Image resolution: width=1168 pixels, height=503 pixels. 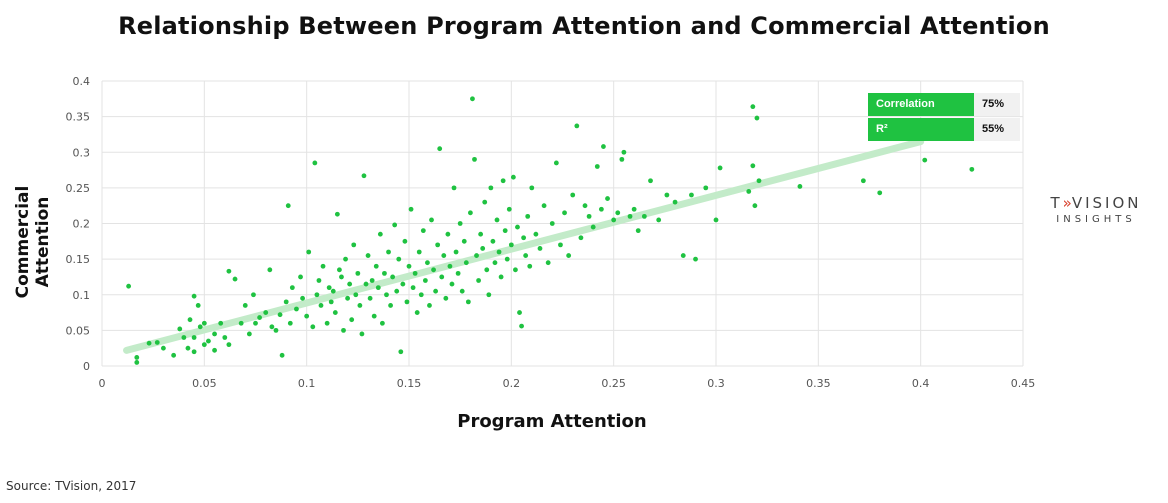 I want to click on x-tick-label: 0.1, so click(x=307, y=383).